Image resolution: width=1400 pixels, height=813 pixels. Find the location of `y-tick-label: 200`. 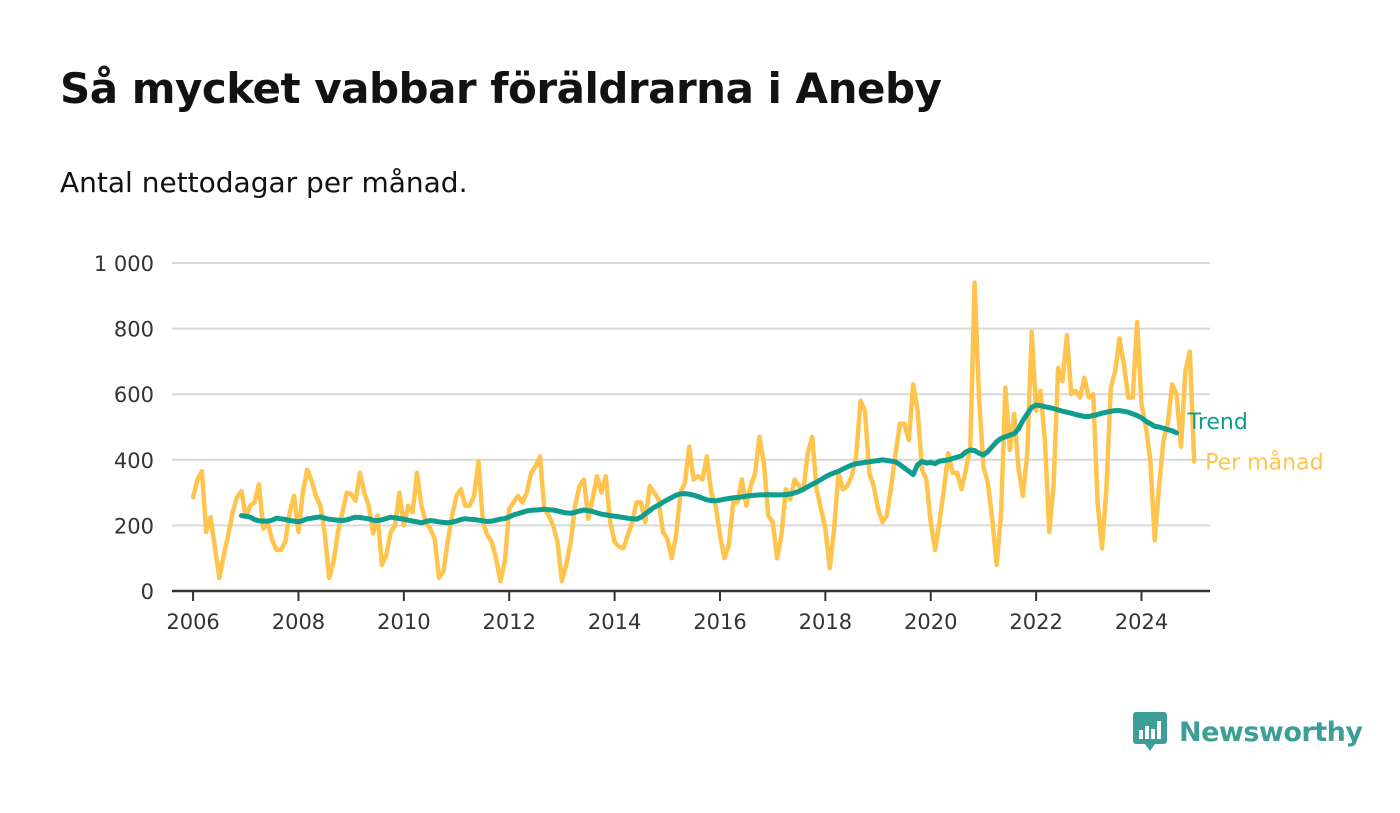

y-tick-label: 200 is located at coordinates (134, 526).